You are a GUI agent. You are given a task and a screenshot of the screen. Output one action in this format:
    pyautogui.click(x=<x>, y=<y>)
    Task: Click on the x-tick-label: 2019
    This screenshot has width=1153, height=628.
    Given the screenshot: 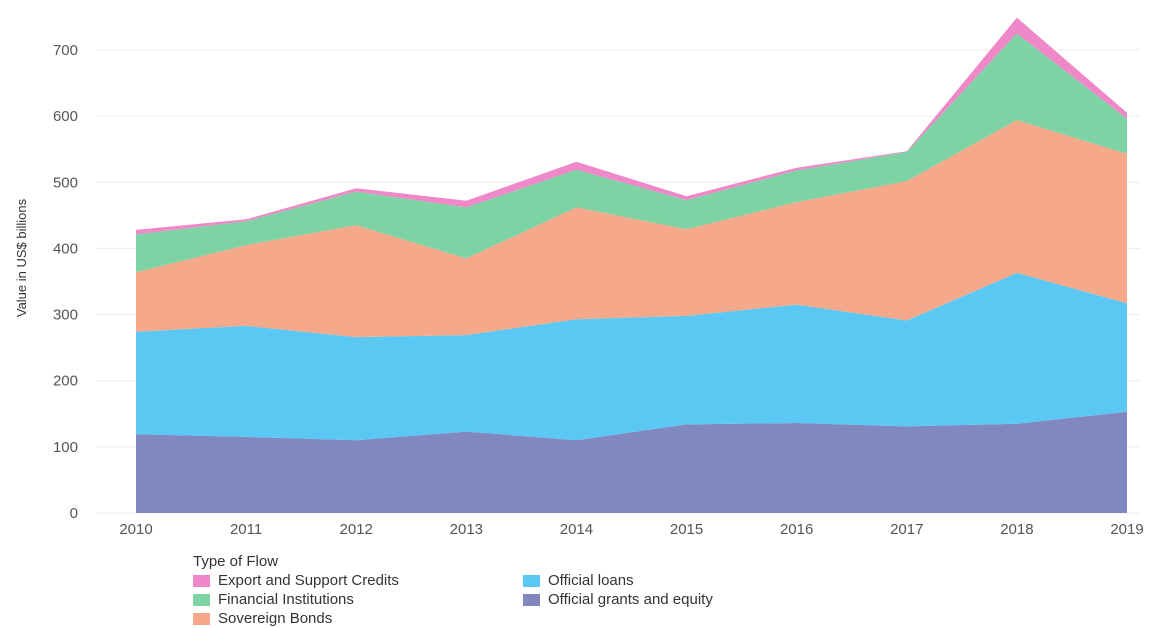 What is the action you would take?
    pyautogui.click(x=1126, y=529)
    